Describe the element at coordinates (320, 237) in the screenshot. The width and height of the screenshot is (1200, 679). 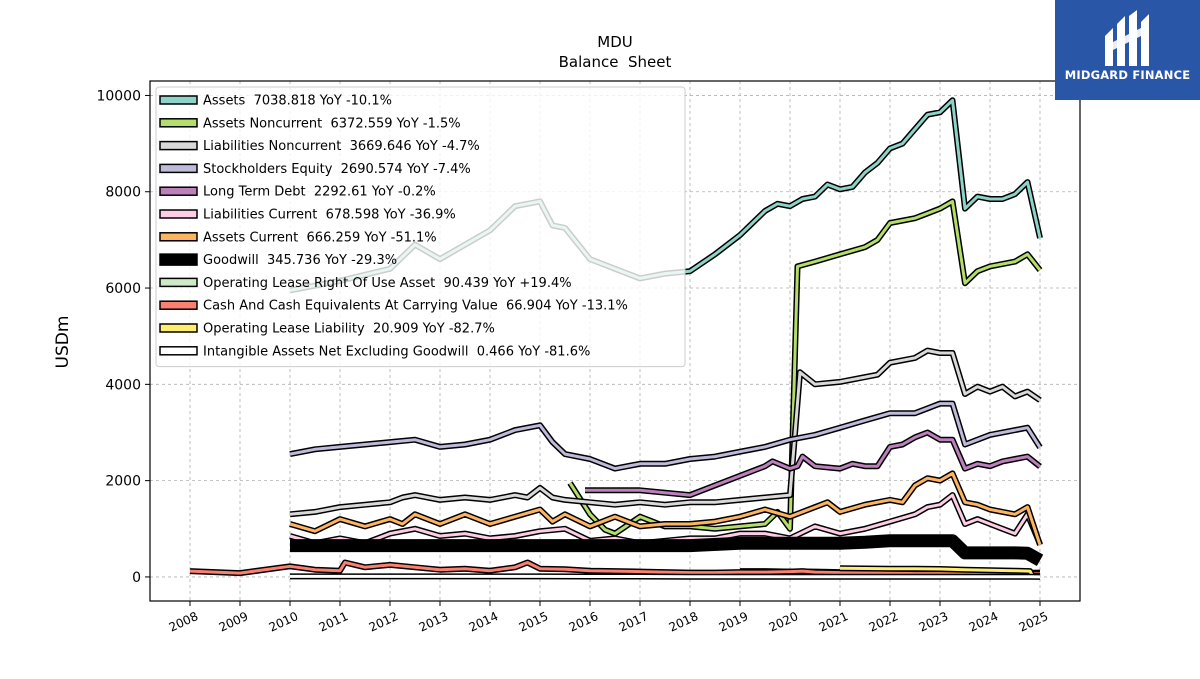
I see `legend-label: Assets Current 666.259 YoY -51.1%` at that location.